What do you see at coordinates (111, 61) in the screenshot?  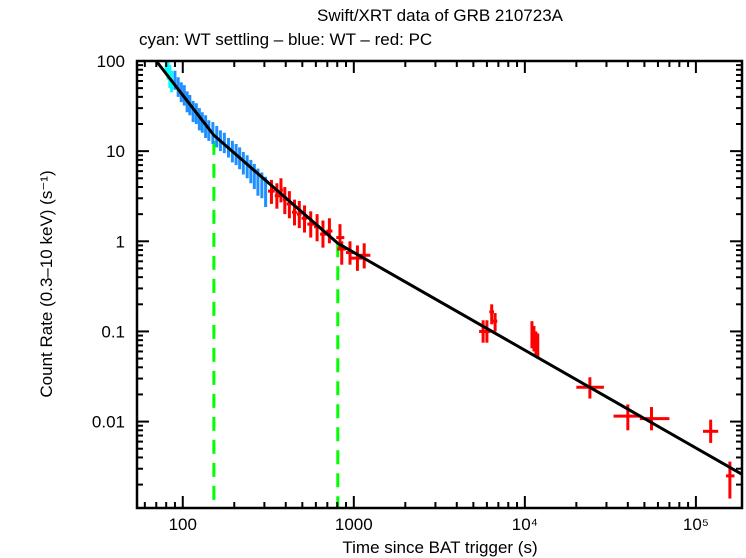 I see `y-tick-label: 100` at bounding box center [111, 61].